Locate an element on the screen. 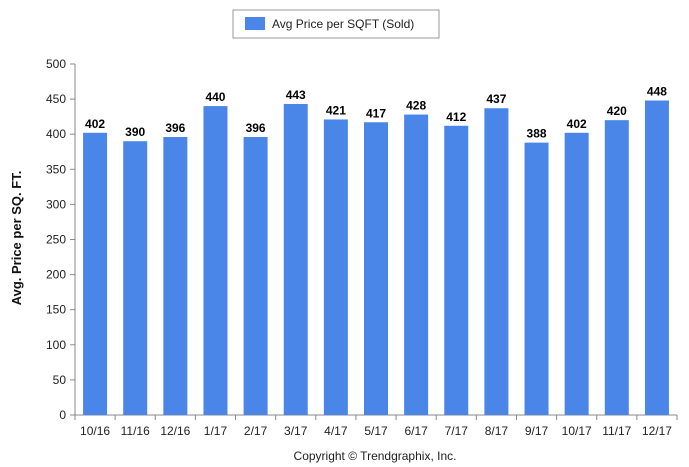  y-tick-label: 150 is located at coordinates (56, 310).